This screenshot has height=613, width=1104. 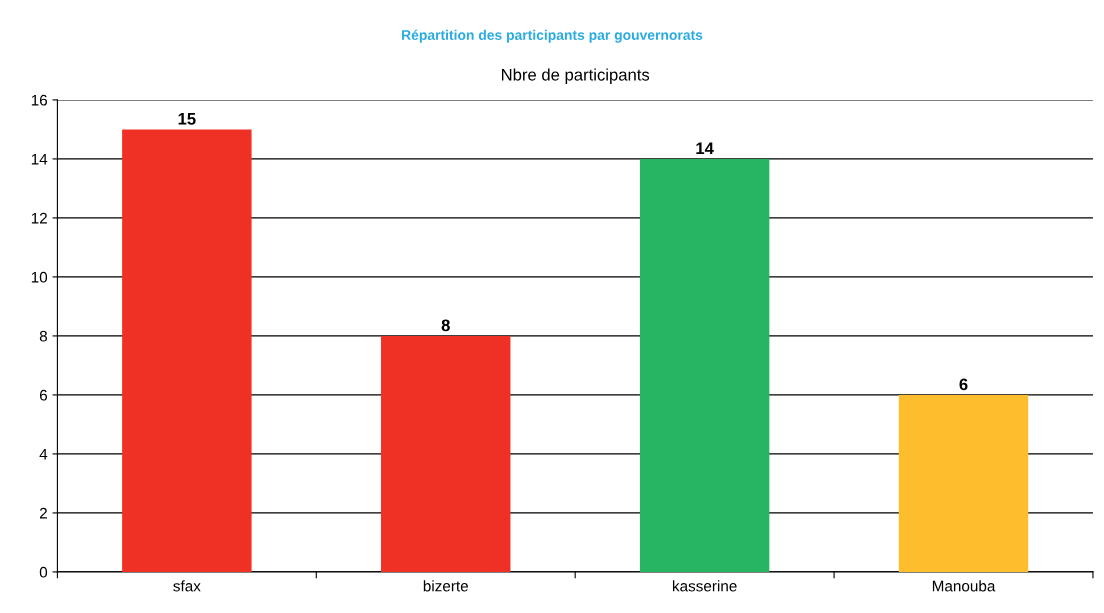 What do you see at coordinates (39, 159) in the screenshot?
I see `y-tick-label: 14` at bounding box center [39, 159].